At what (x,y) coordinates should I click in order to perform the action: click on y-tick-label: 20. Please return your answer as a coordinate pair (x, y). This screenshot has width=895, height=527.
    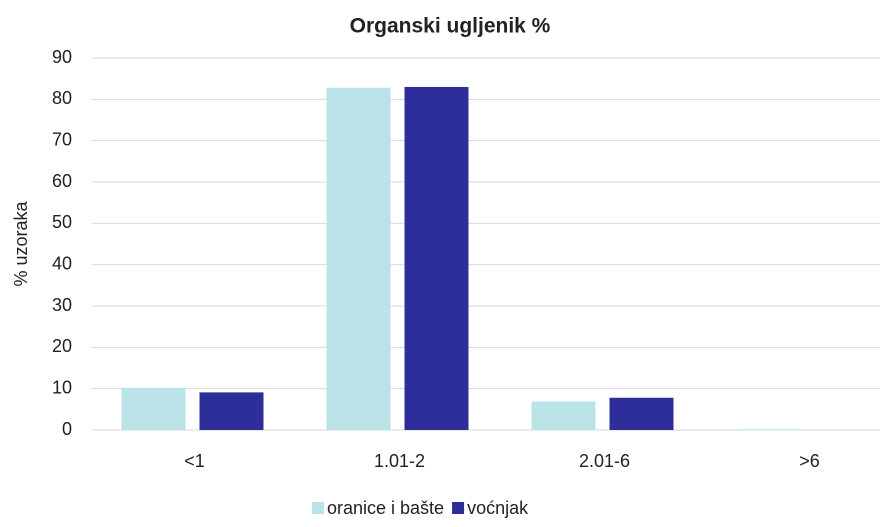
    Looking at the image, I should click on (62, 346).